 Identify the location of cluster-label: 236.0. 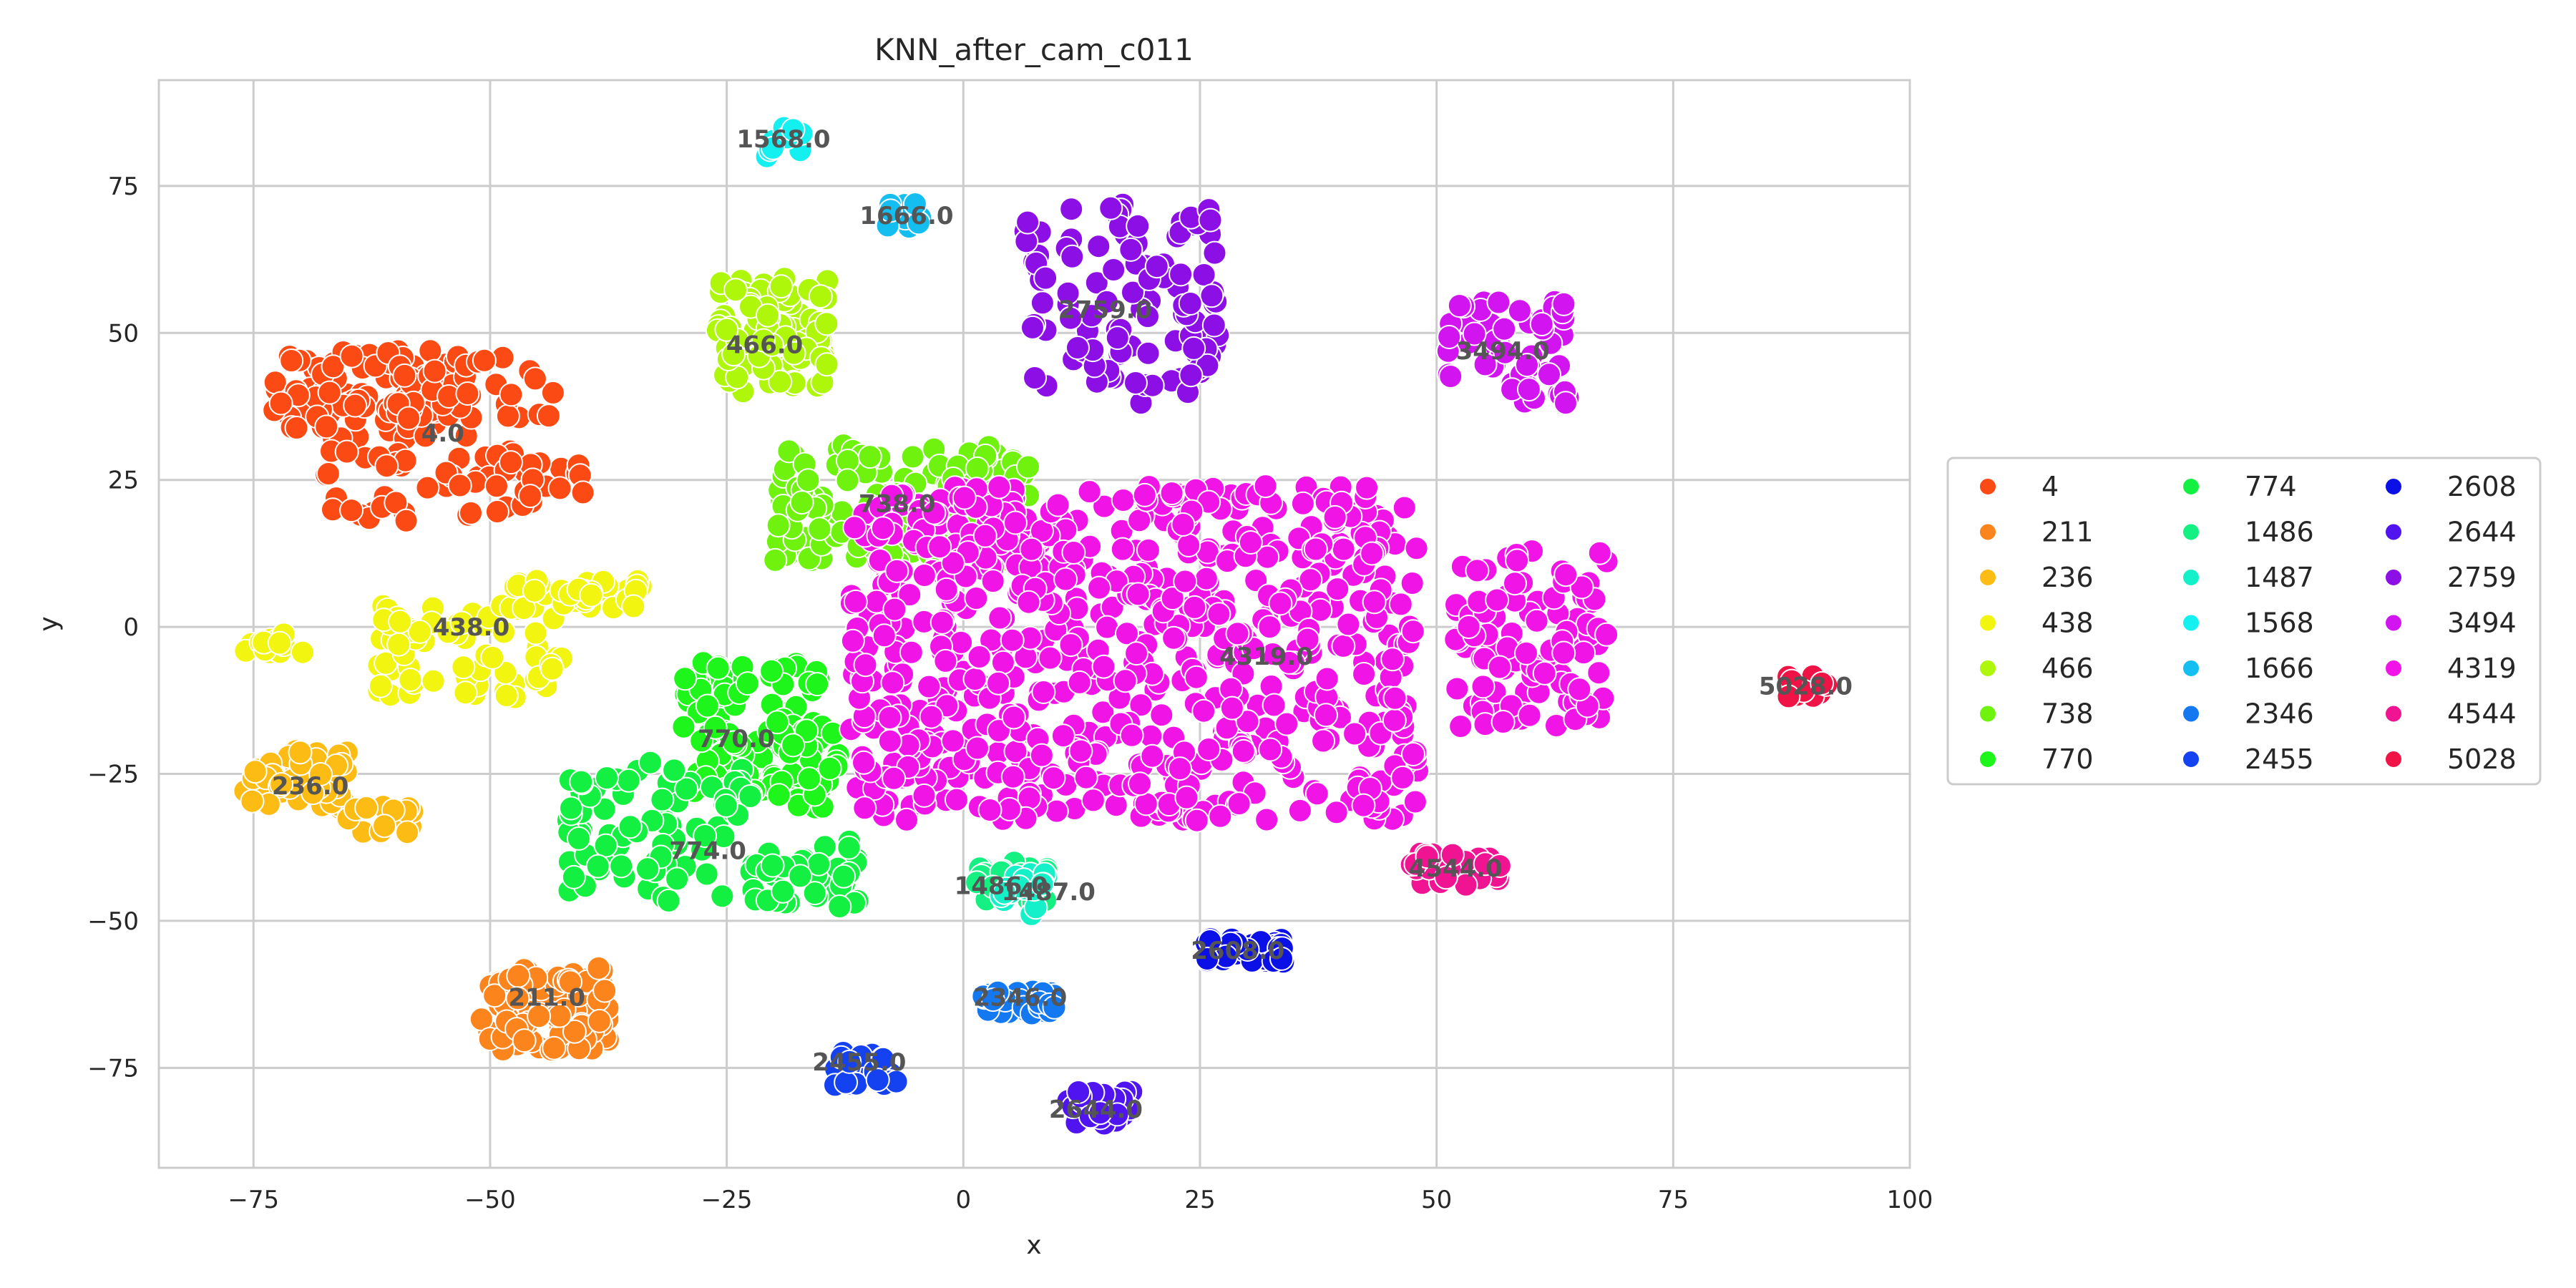
(310, 786).